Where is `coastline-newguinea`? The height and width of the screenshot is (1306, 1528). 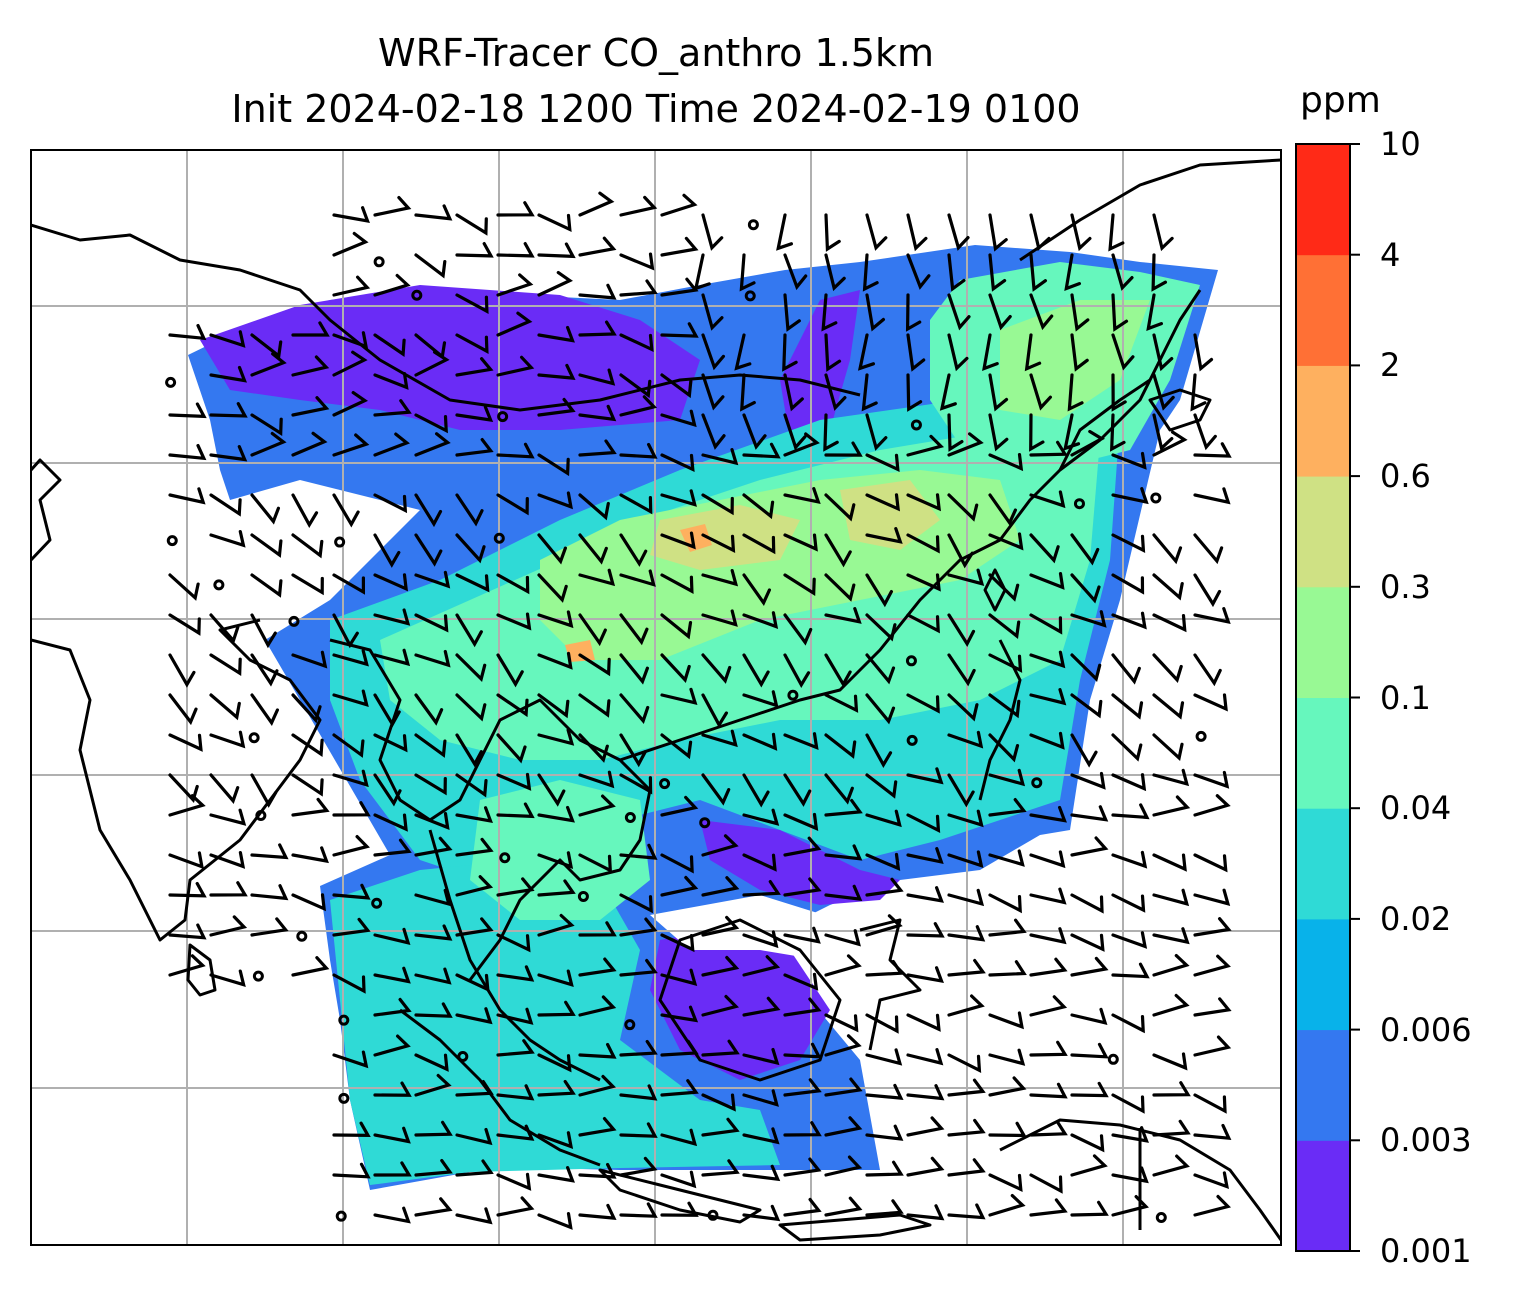 coastline-newguinea is located at coordinates (1140, 1179).